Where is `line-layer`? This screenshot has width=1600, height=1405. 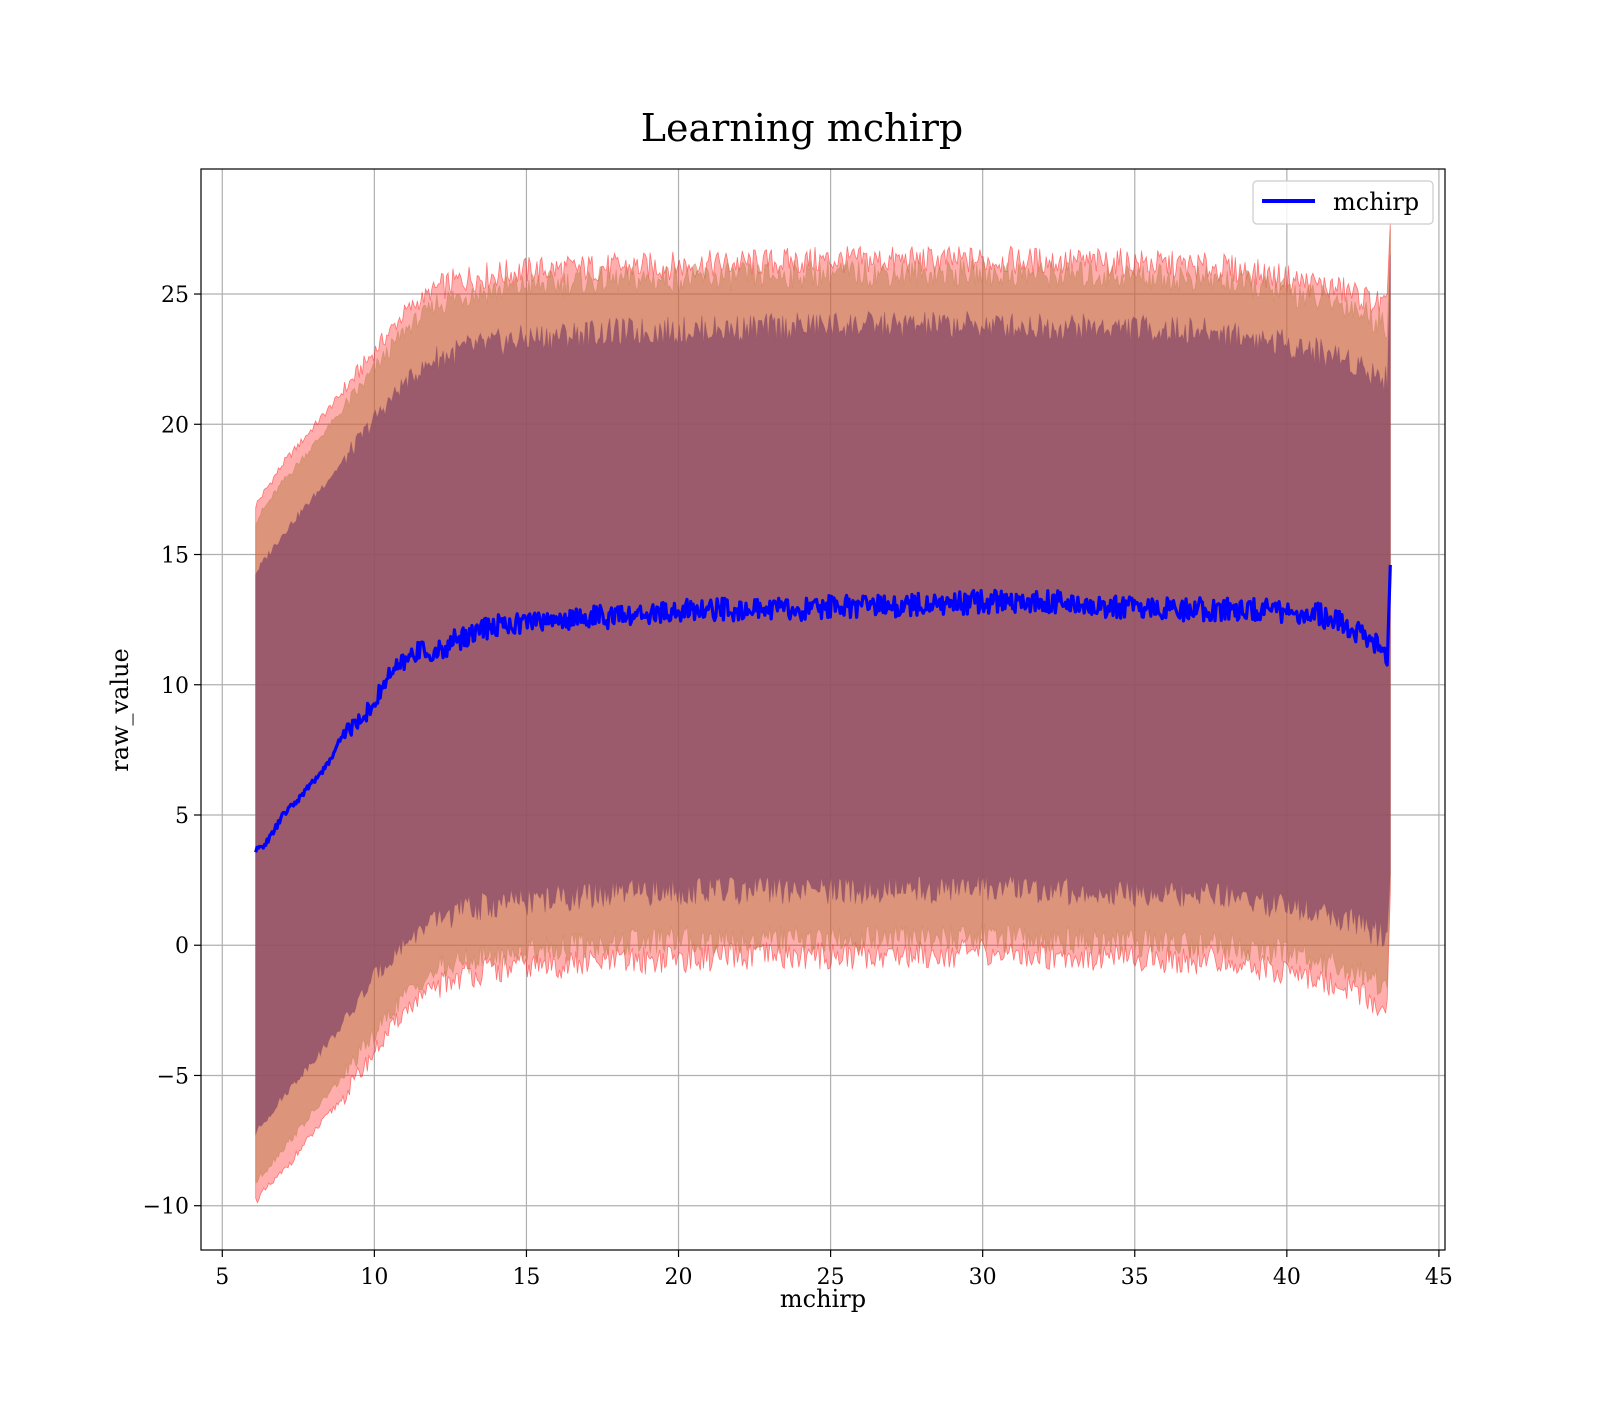
line-layer is located at coordinates (823, 708).